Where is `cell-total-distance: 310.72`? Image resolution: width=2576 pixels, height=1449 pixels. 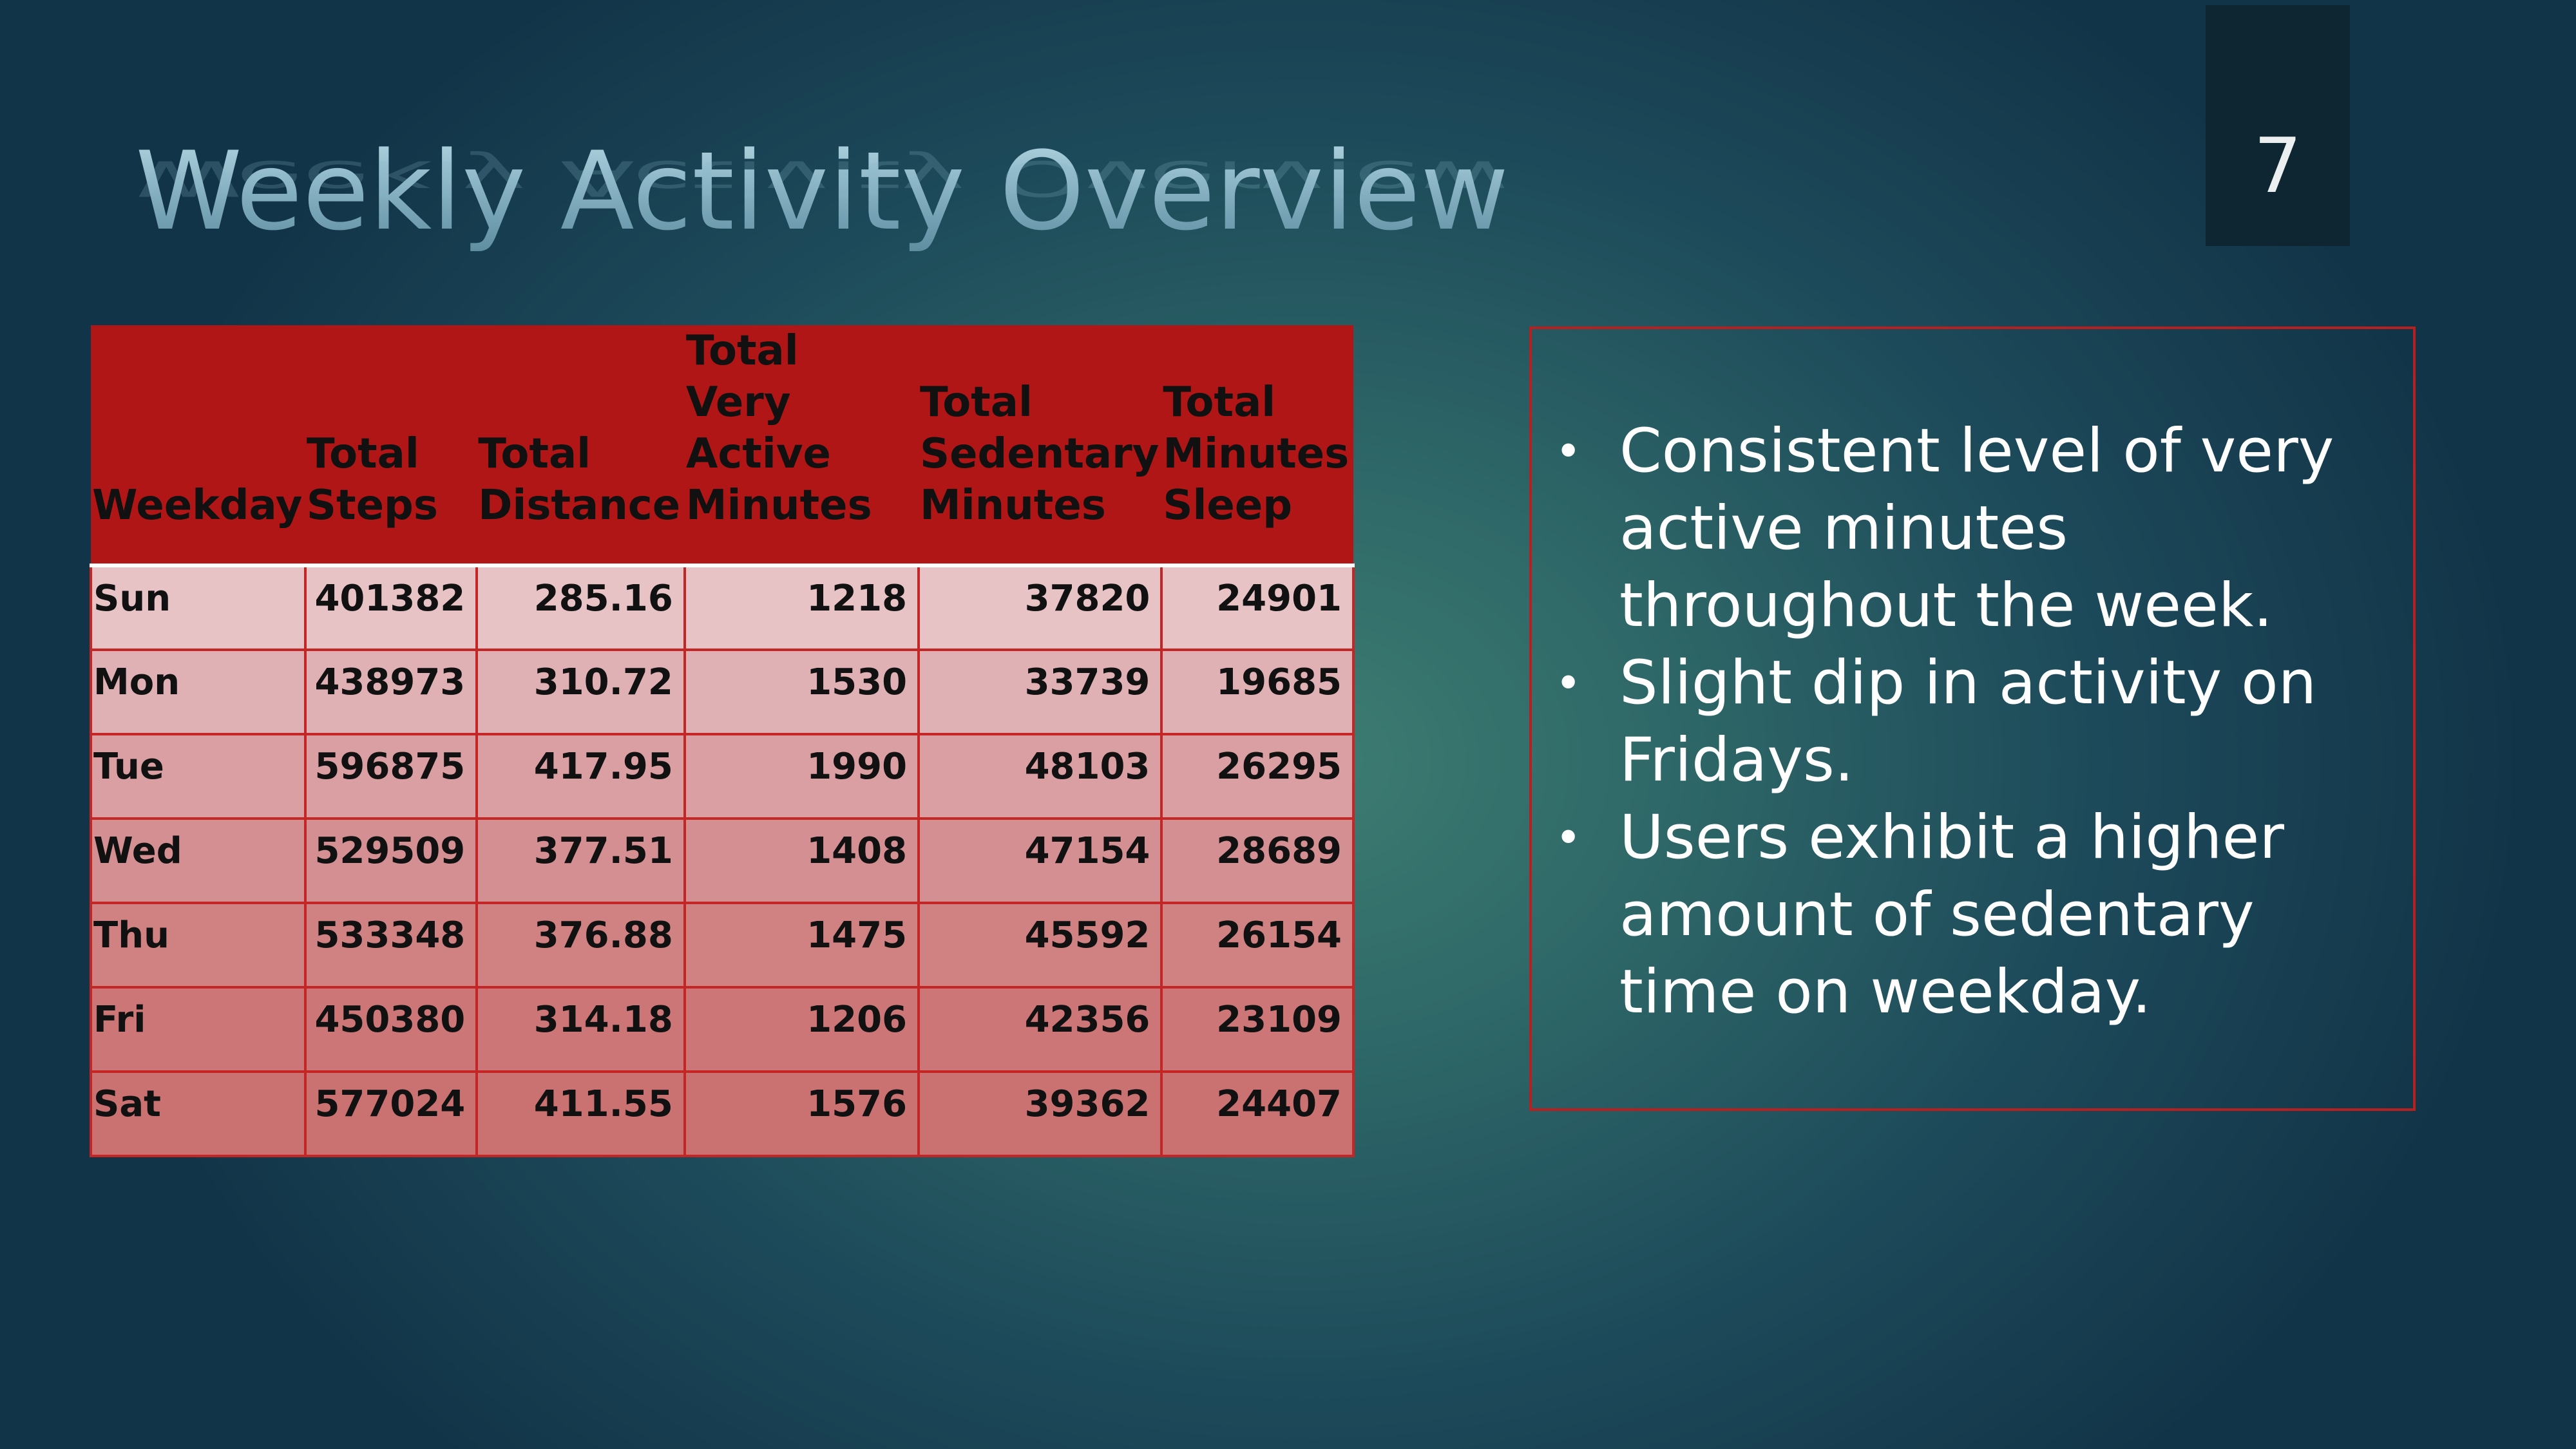
cell-total-distance: 310.72 is located at coordinates (580, 692).